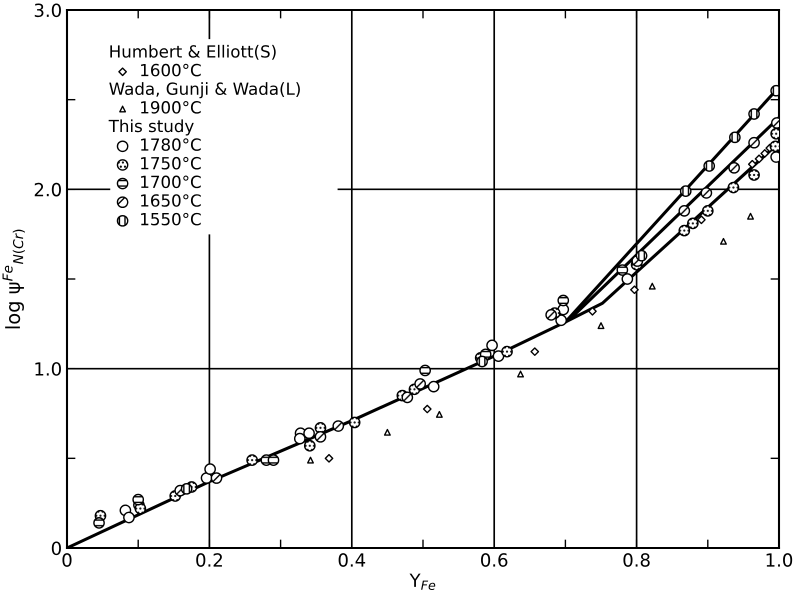 The height and width of the screenshot is (603, 799). Describe the element at coordinates (47, 189) in the screenshot. I see `y-tick-label: 2.0` at that location.